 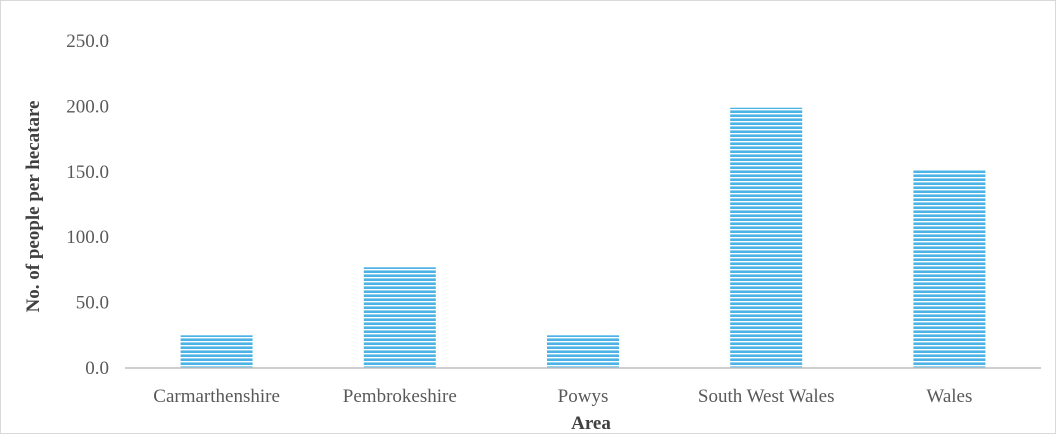 I want to click on x-axis-title: Area, so click(x=591, y=423).